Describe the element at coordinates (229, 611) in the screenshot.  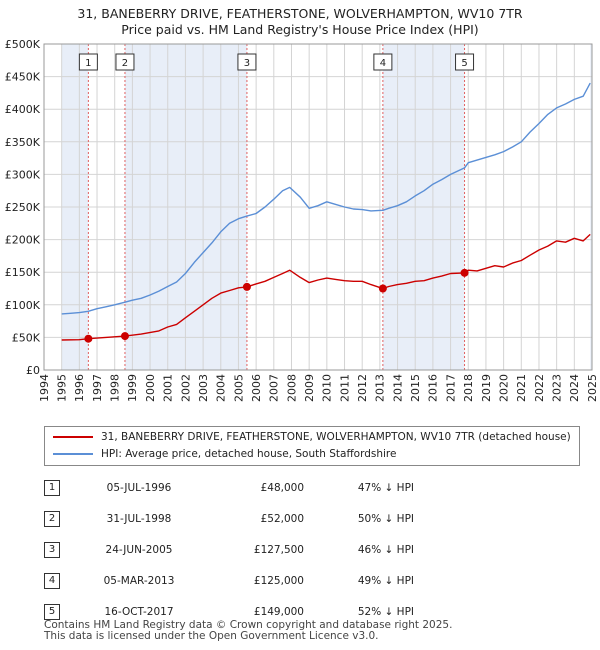
I see `table-row: 5 16-OCT-2017 £149,000 52% ↓ HPI` at that location.